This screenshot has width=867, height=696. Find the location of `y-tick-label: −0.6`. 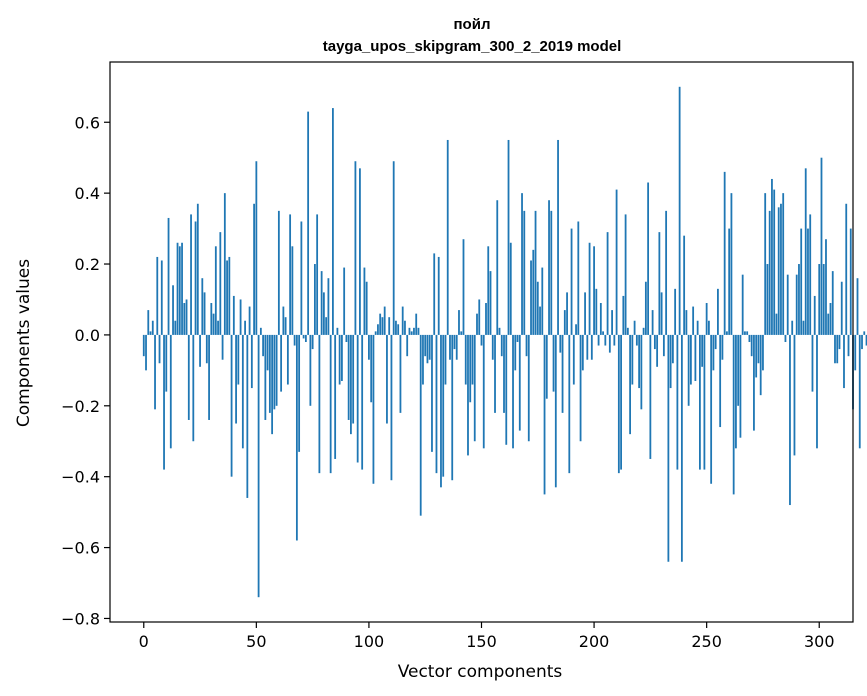

y-tick-label: −0.6 is located at coordinates (80, 548).